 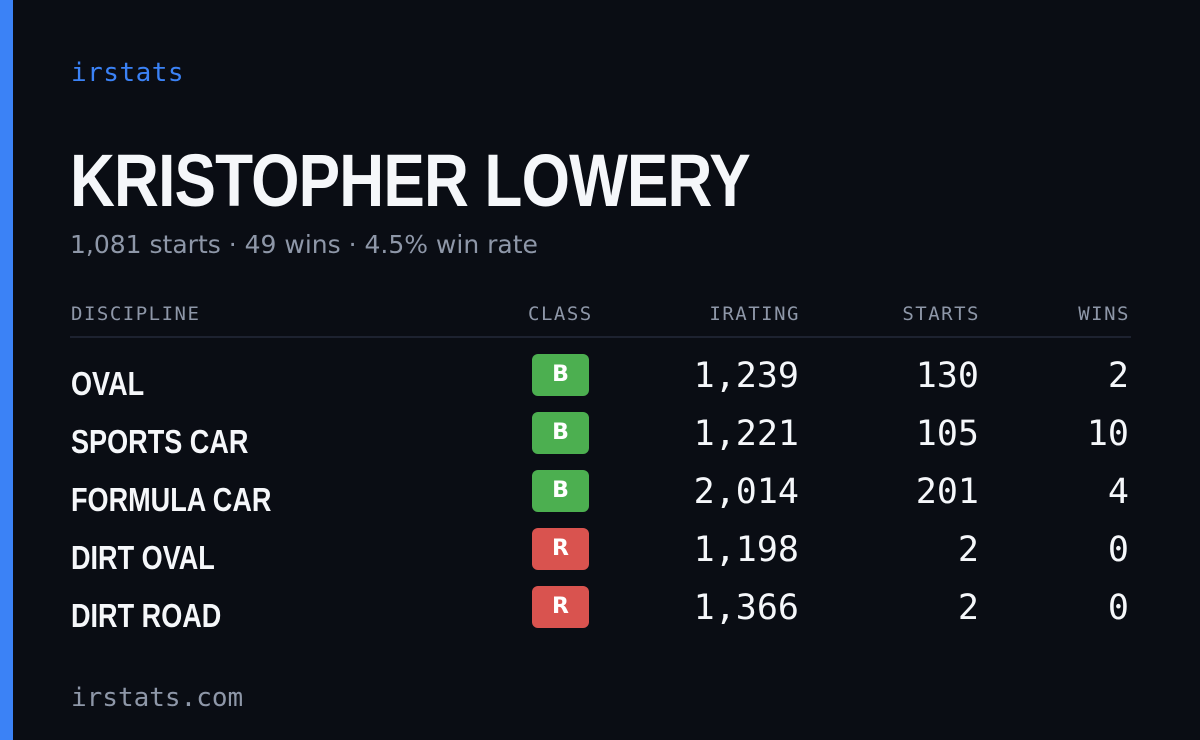 I want to click on discipline-name: FORMULA CAR, so click(x=171, y=499).